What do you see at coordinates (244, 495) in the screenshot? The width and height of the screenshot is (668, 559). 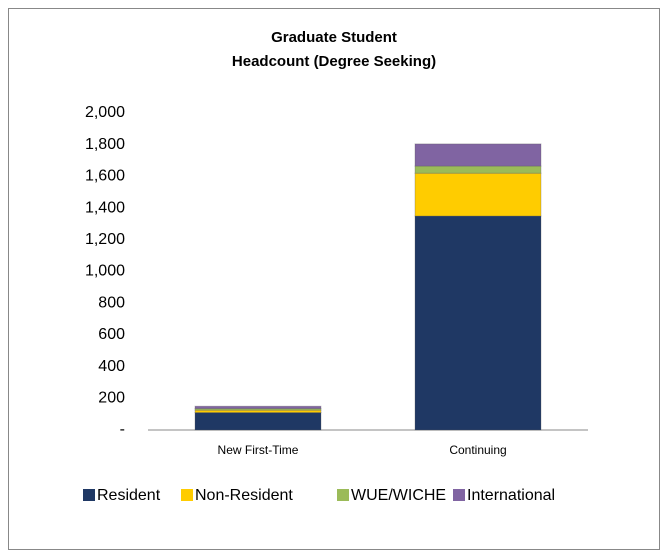 I see `legend-label: Non-Resident` at bounding box center [244, 495].